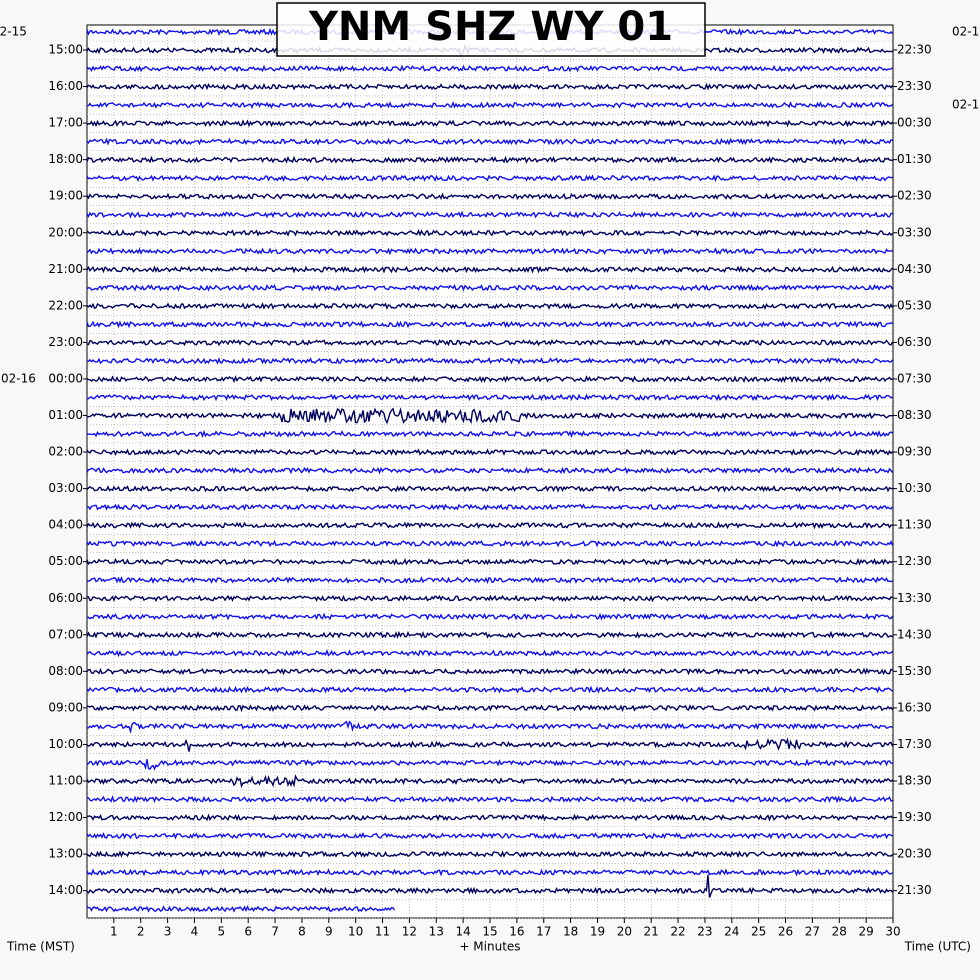  Describe the element at coordinates (195, 932) in the screenshot. I see `x-tick-label: 4` at that location.